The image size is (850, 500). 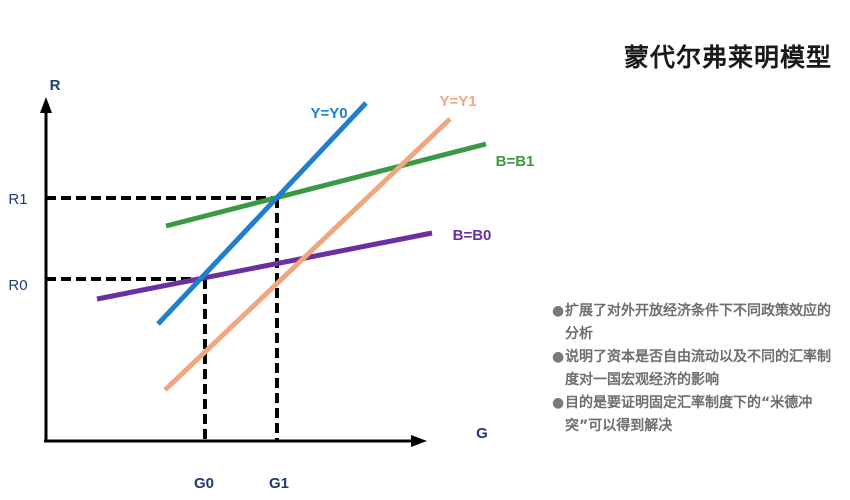 I want to click on bullet-item: ● 扩展了对外开放经济条件下不同政策效应的分析, so click(x=697, y=323).